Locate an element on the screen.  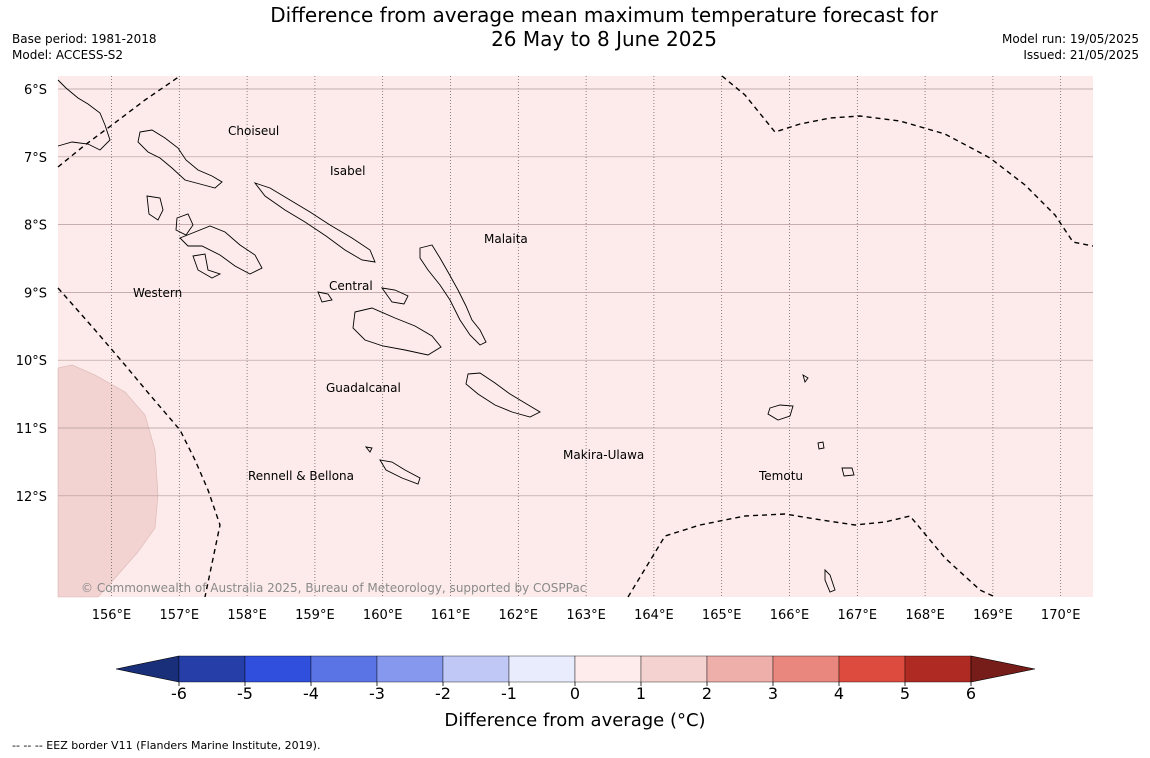
region-label-guadalcanal: Guadalcanal is located at coordinates (363, 388).